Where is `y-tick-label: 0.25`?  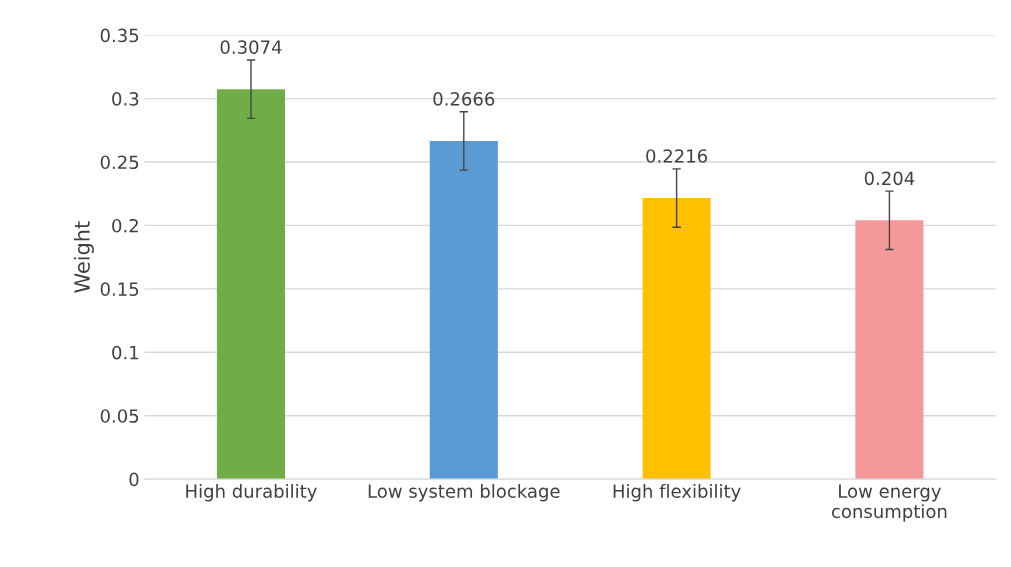 y-tick-label: 0.25 is located at coordinates (119, 162).